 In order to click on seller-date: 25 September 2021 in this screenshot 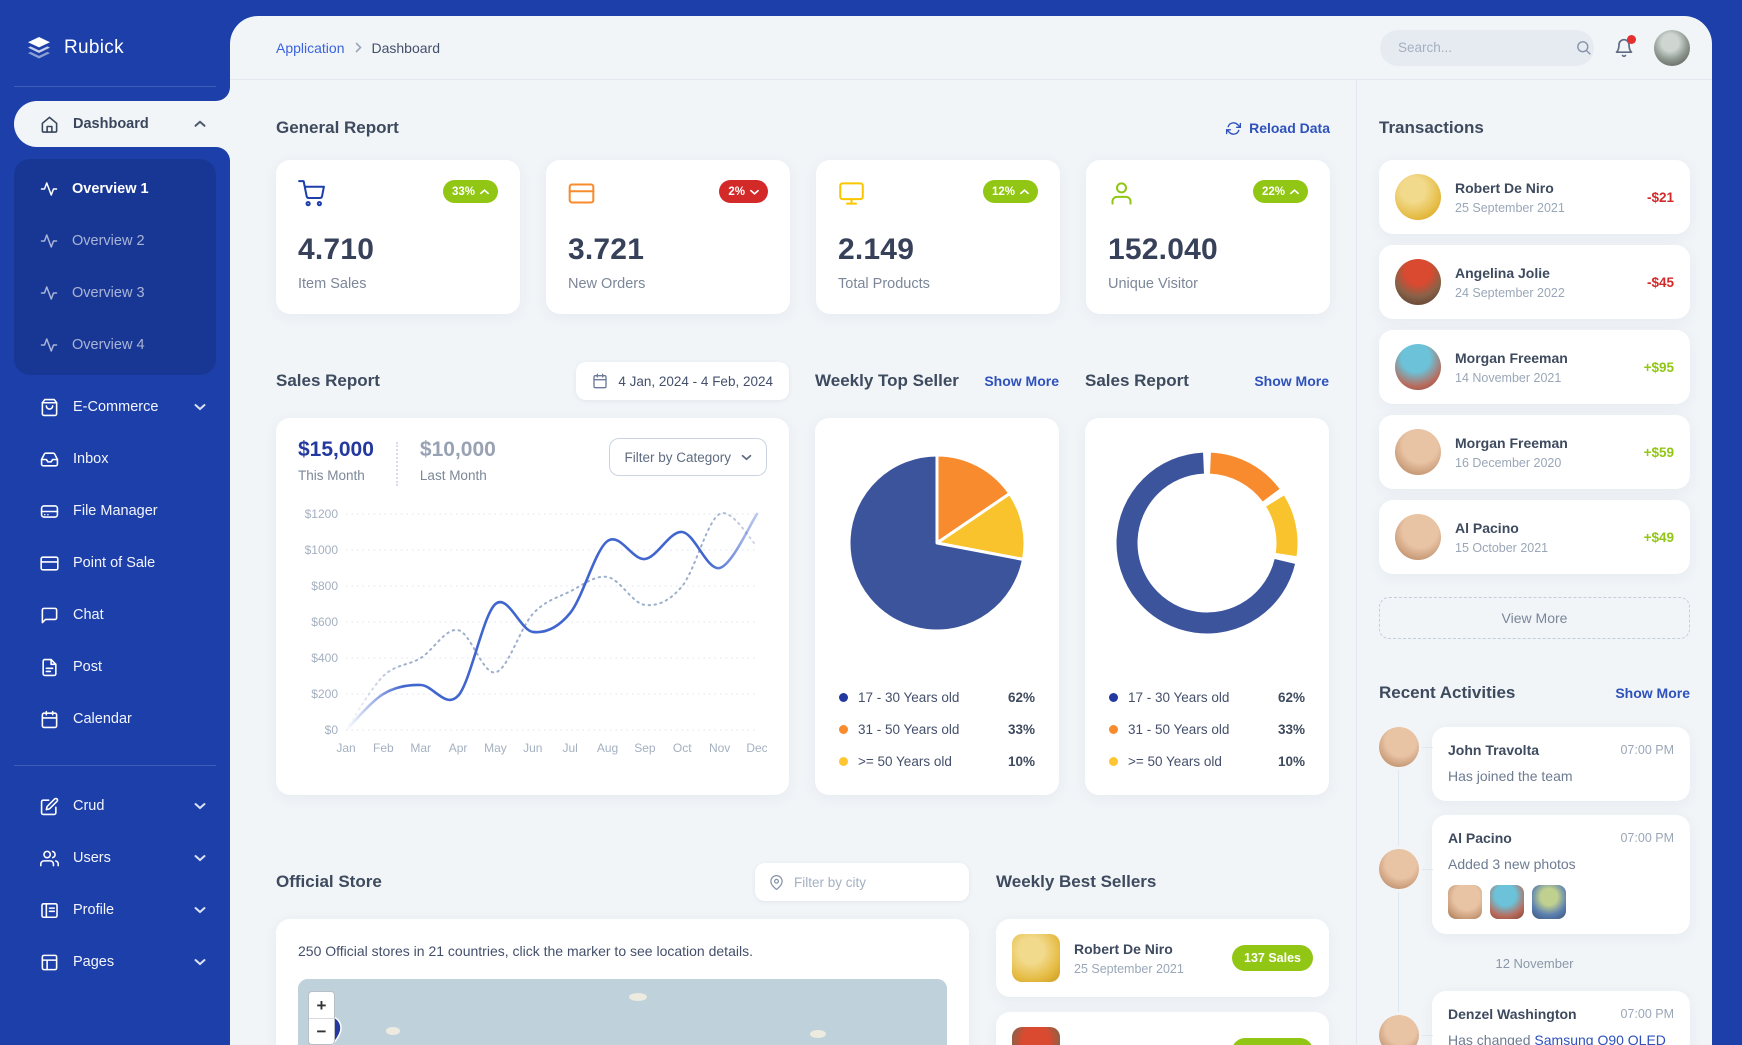, I will do `click(1129, 968)`.